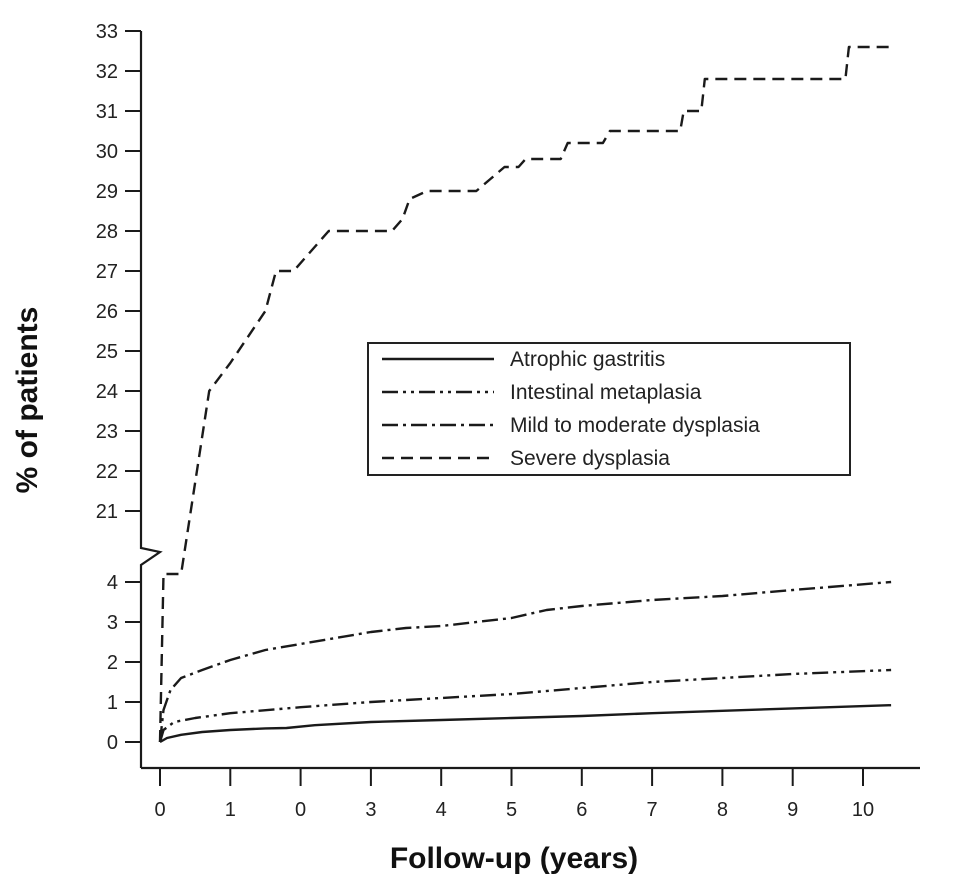 This screenshot has height=881, width=960. I want to click on legend-label-mild-to-moderate-dysplasia: Mild to moderate dysplasia, so click(635, 425).